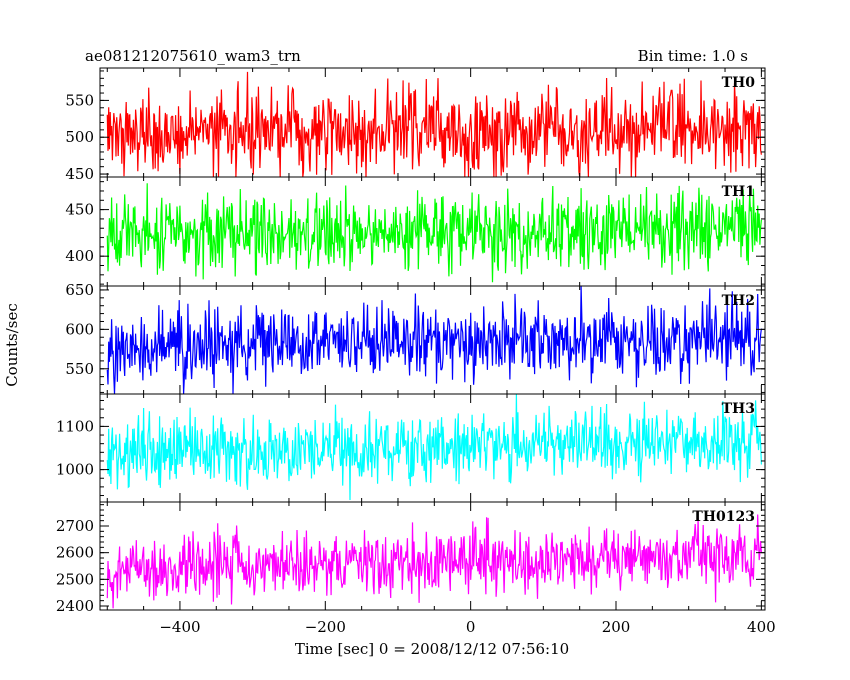 This screenshot has width=850, height=680. Describe the element at coordinates (75, 426) in the screenshot. I see `y-tick-label: 1100` at that location.